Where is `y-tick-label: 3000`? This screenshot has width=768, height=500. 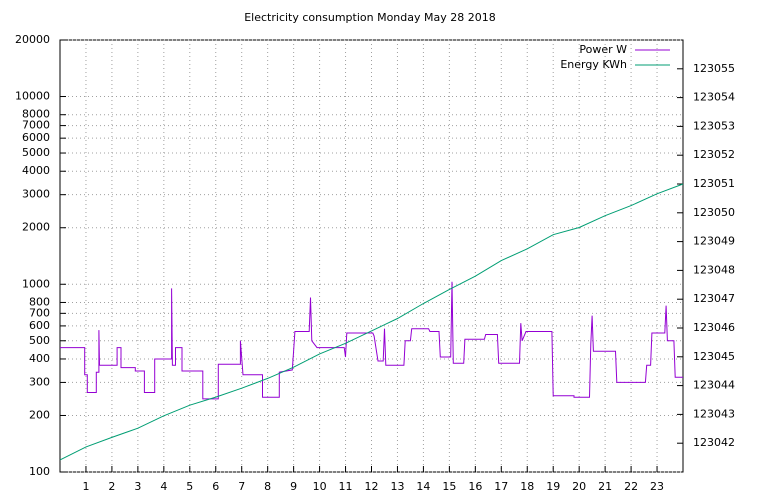
y-tick-label: 3000 is located at coordinates (36, 194).